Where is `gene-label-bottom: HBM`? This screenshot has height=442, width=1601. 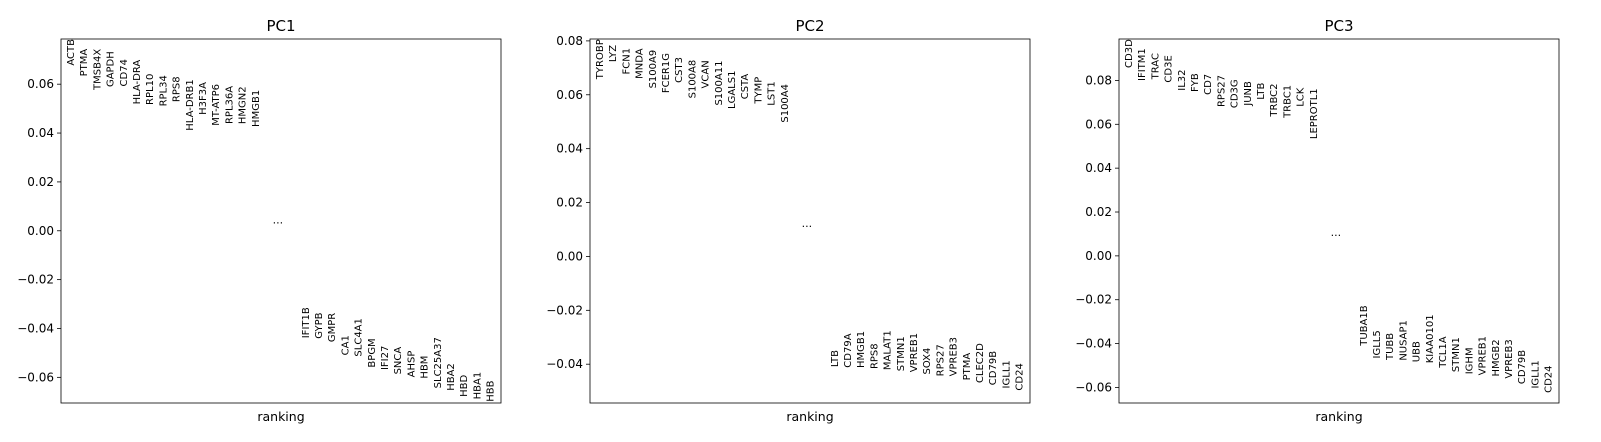 gene-label-bottom: HBM is located at coordinates (425, 367).